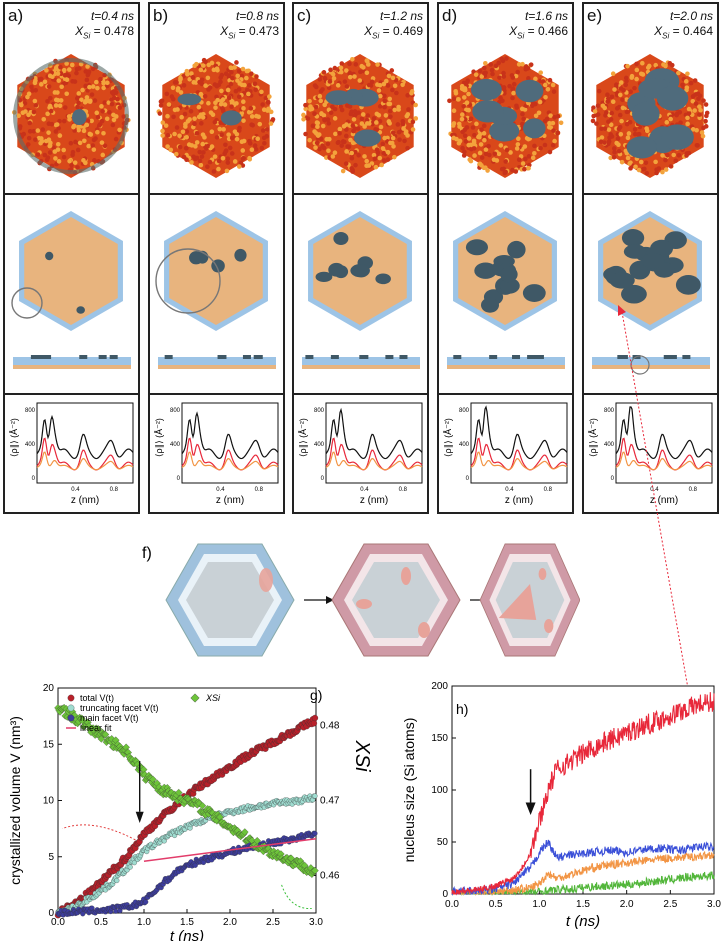  What do you see at coordinates (161, 15) in the screenshot?
I see `panel-label: b)` at bounding box center [161, 15].